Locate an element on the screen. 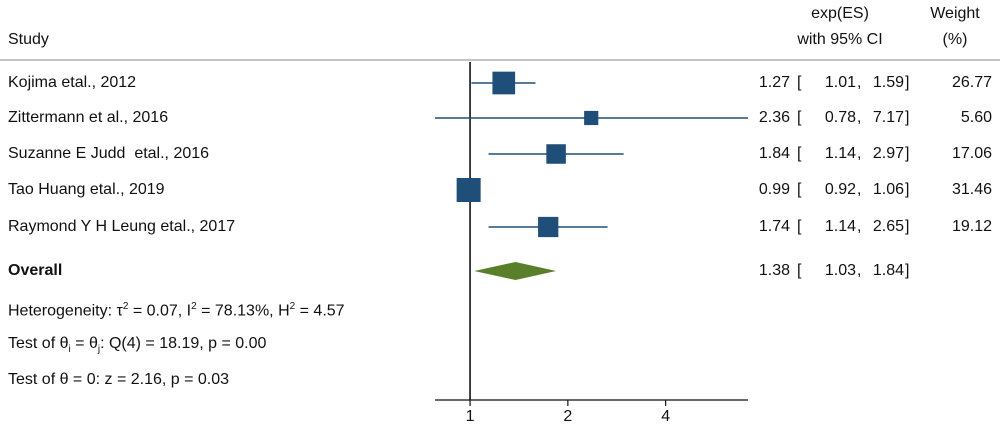 The width and height of the screenshot is (1000, 435). test-zero-effect: Test of θ = 0: z = 2.16, p = 0.03 is located at coordinates (119, 379).